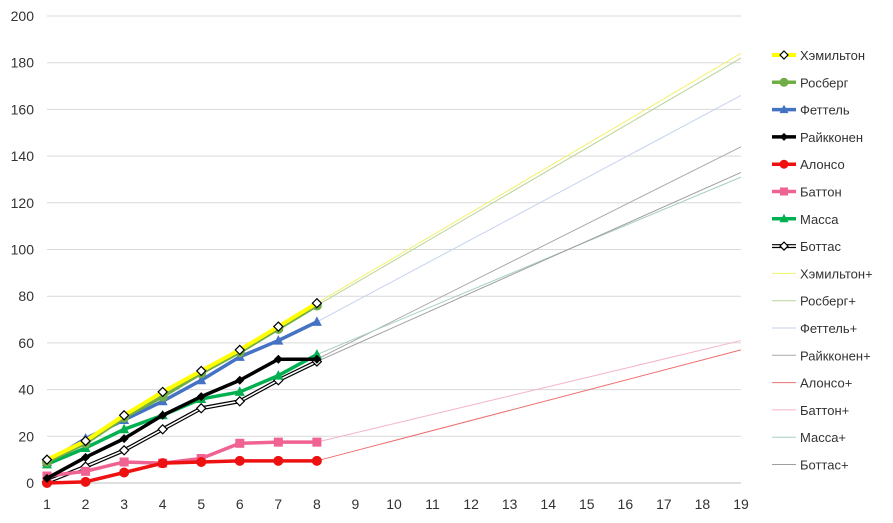 The image size is (893, 523). Describe the element at coordinates (23, 16) in the screenshot. I see `y-tick-label: 200` at that location.